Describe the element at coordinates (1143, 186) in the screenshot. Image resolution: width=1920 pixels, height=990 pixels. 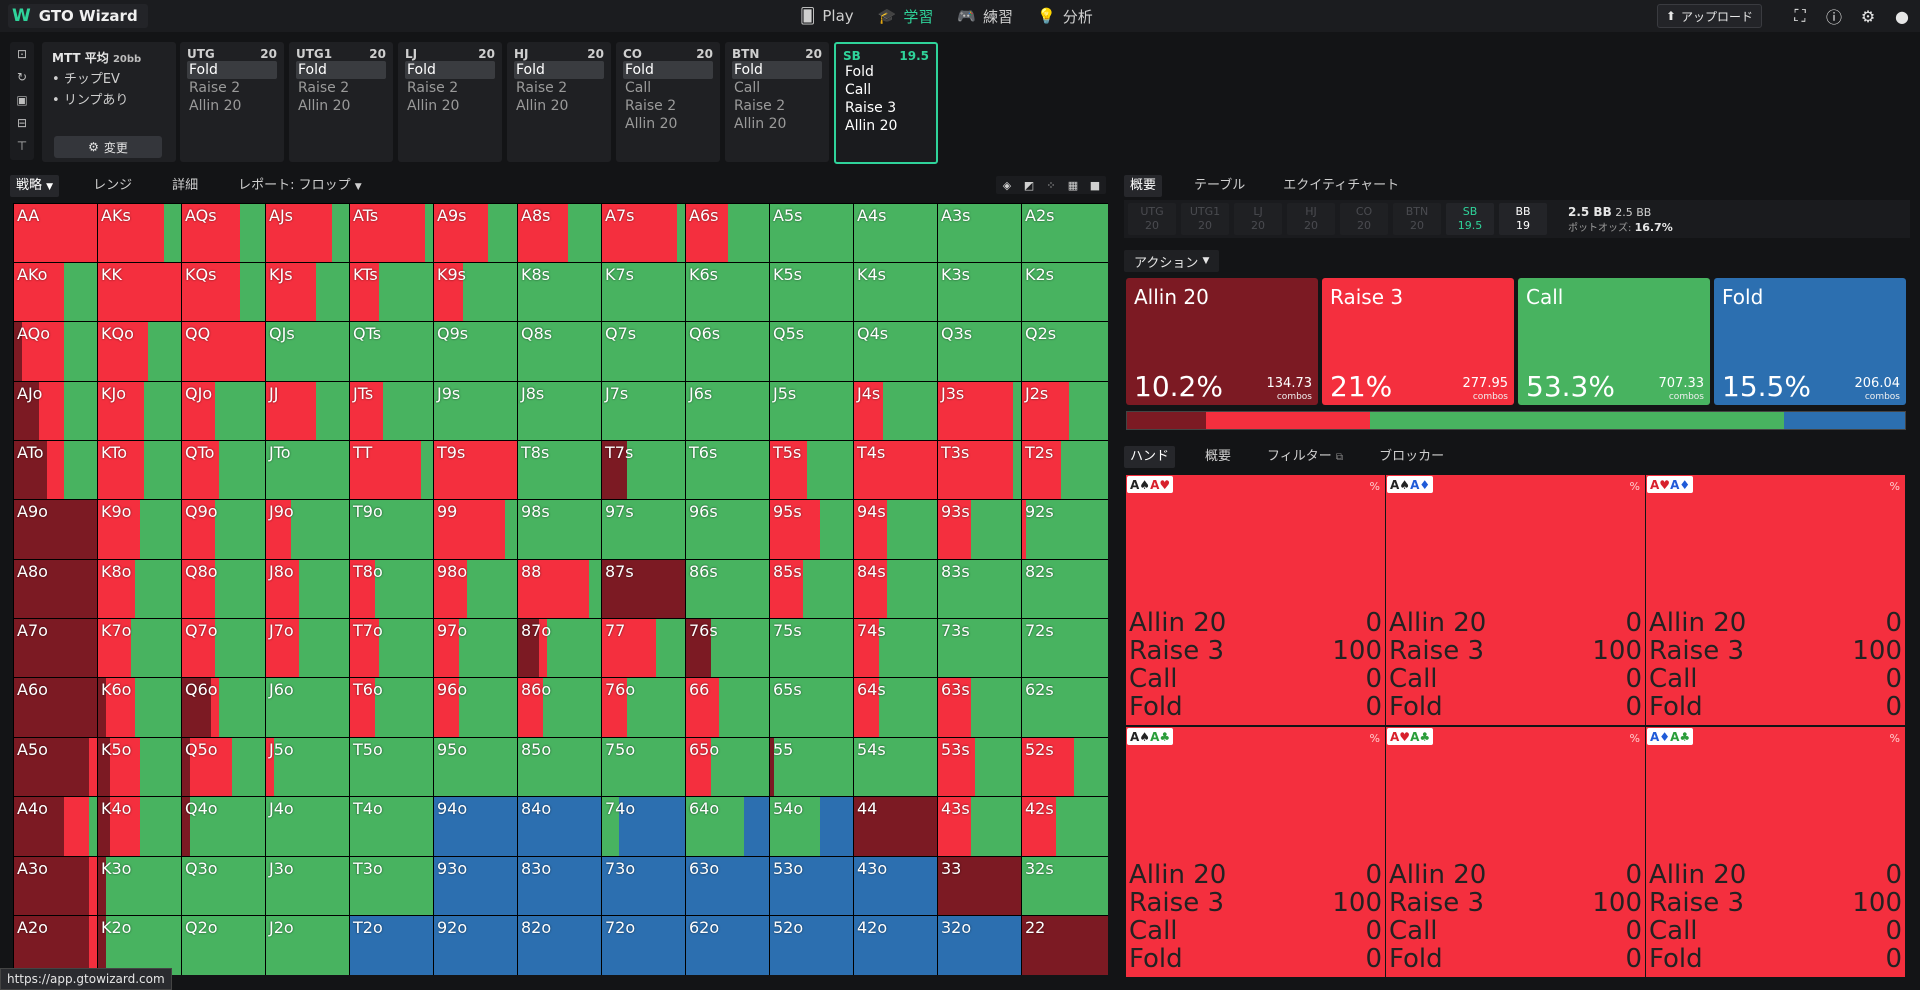
I see `tab-overview: 概要` at that location.